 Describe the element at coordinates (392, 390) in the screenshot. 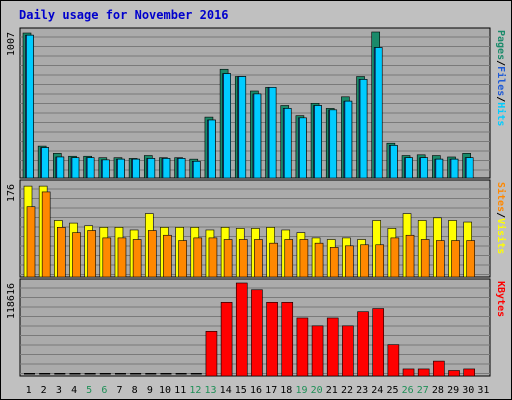

I see `x-tick-label: 25` at that location.